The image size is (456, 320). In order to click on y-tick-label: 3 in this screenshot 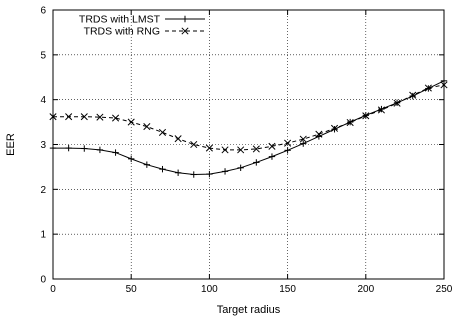, I will do `click(43, 145)`.